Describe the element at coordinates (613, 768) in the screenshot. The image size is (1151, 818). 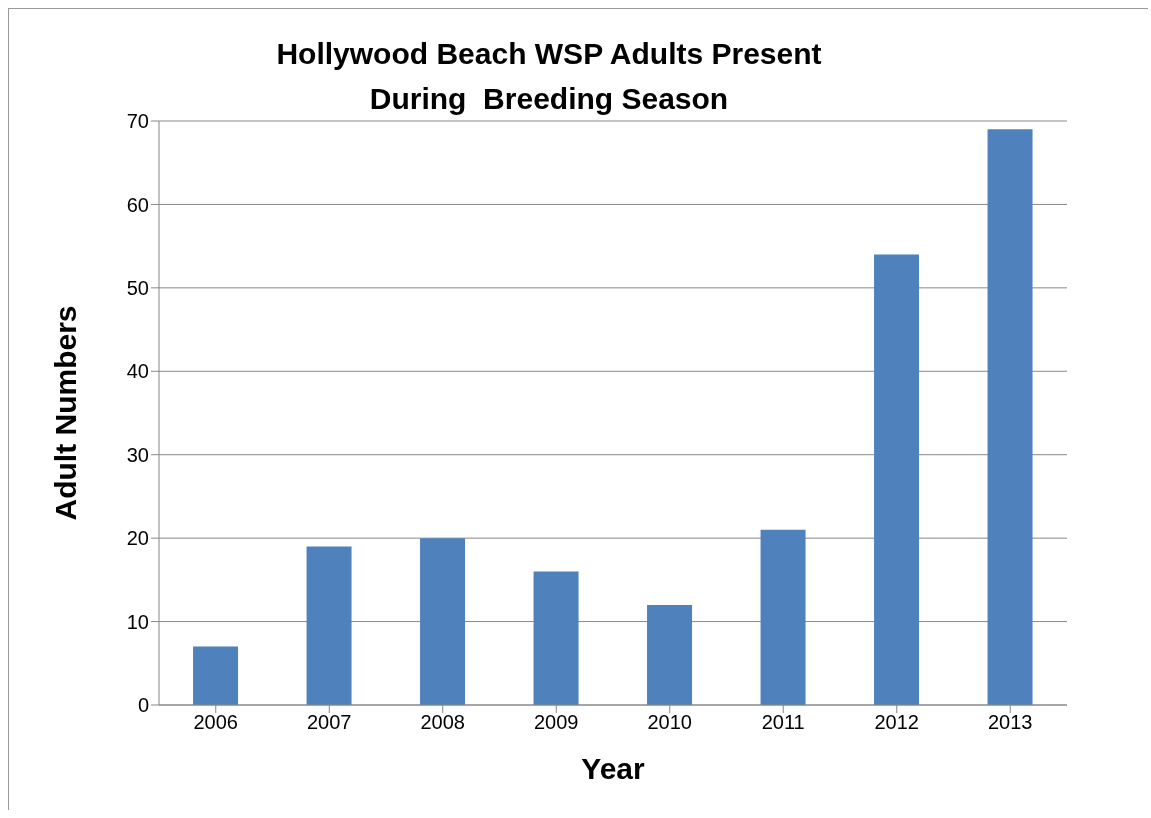
I see `x-axis-title: Year` at that location.